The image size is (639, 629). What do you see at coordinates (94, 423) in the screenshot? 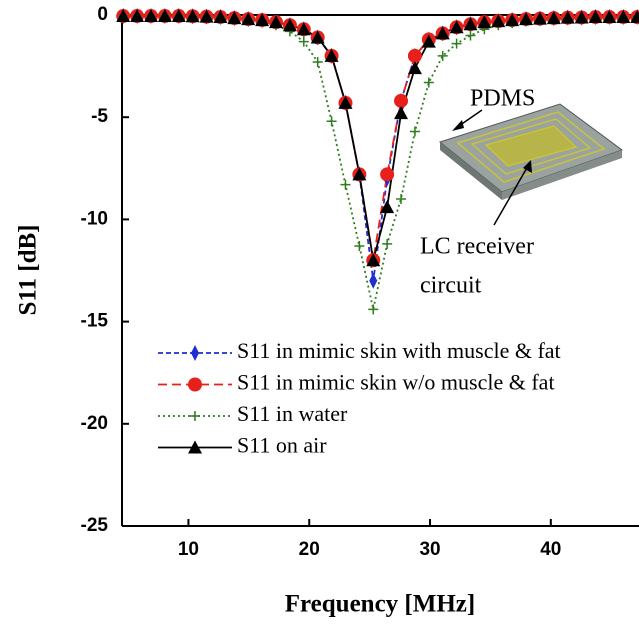
I see `y-tick-label: -20` at bounding box center [94, 423].